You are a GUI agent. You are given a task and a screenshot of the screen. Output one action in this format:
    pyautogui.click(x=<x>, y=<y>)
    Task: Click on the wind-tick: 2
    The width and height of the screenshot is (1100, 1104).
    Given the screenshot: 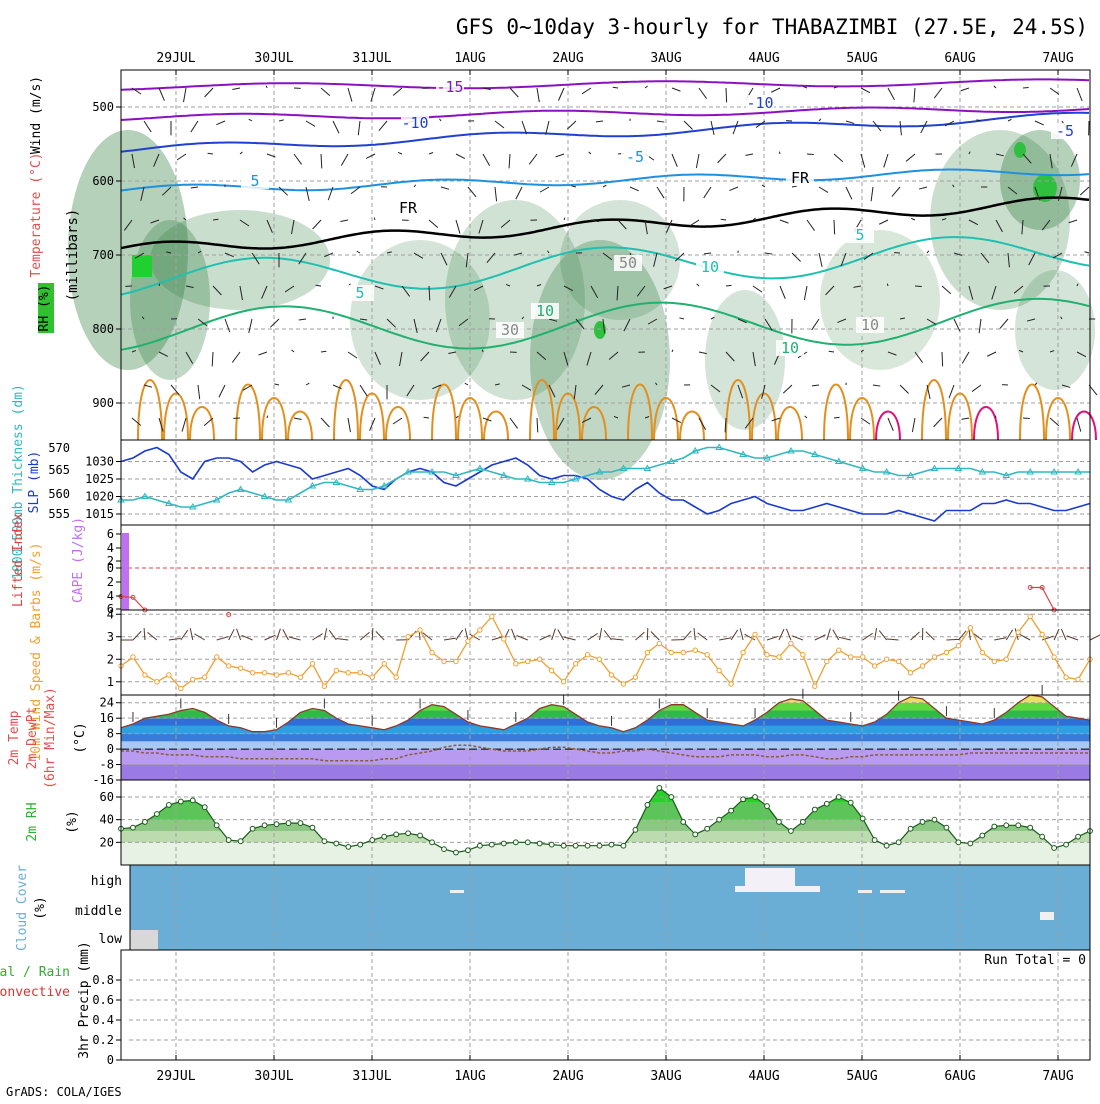 What is the action you would take?
    pyautogui.click(x=110, y=659)
    